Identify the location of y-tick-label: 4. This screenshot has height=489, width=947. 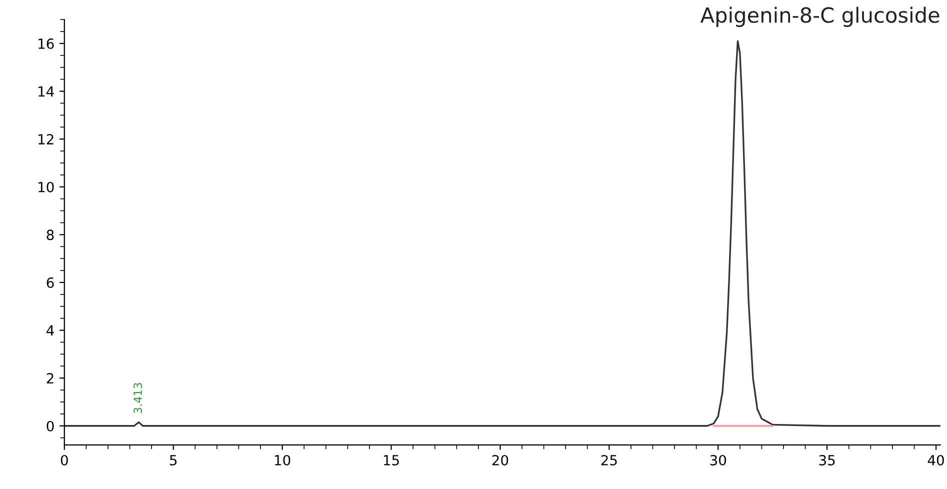
(50, 330).